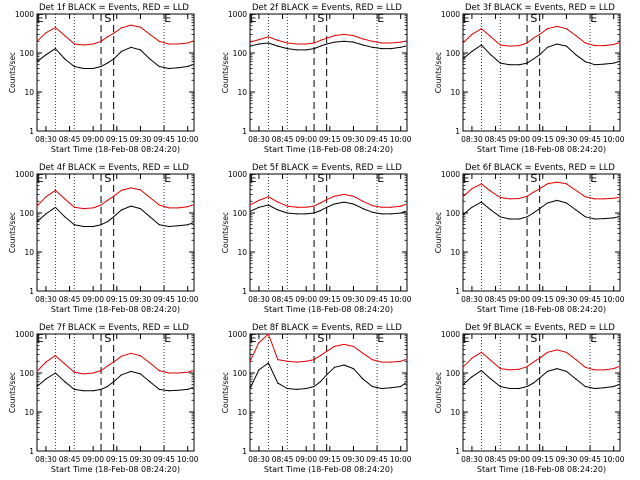  Describe the element at coordinates (614, 459) in the screenshot. I see `x-tick-label: 10:00` at that location.